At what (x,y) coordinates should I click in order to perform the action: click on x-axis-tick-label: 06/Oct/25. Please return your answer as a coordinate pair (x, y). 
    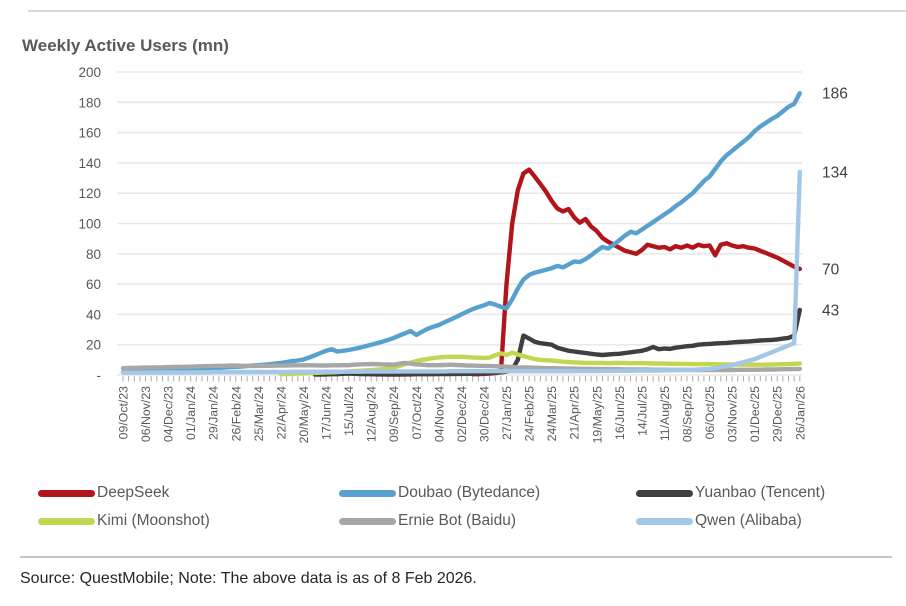
    Looking at the image, I should click on (710, 412).